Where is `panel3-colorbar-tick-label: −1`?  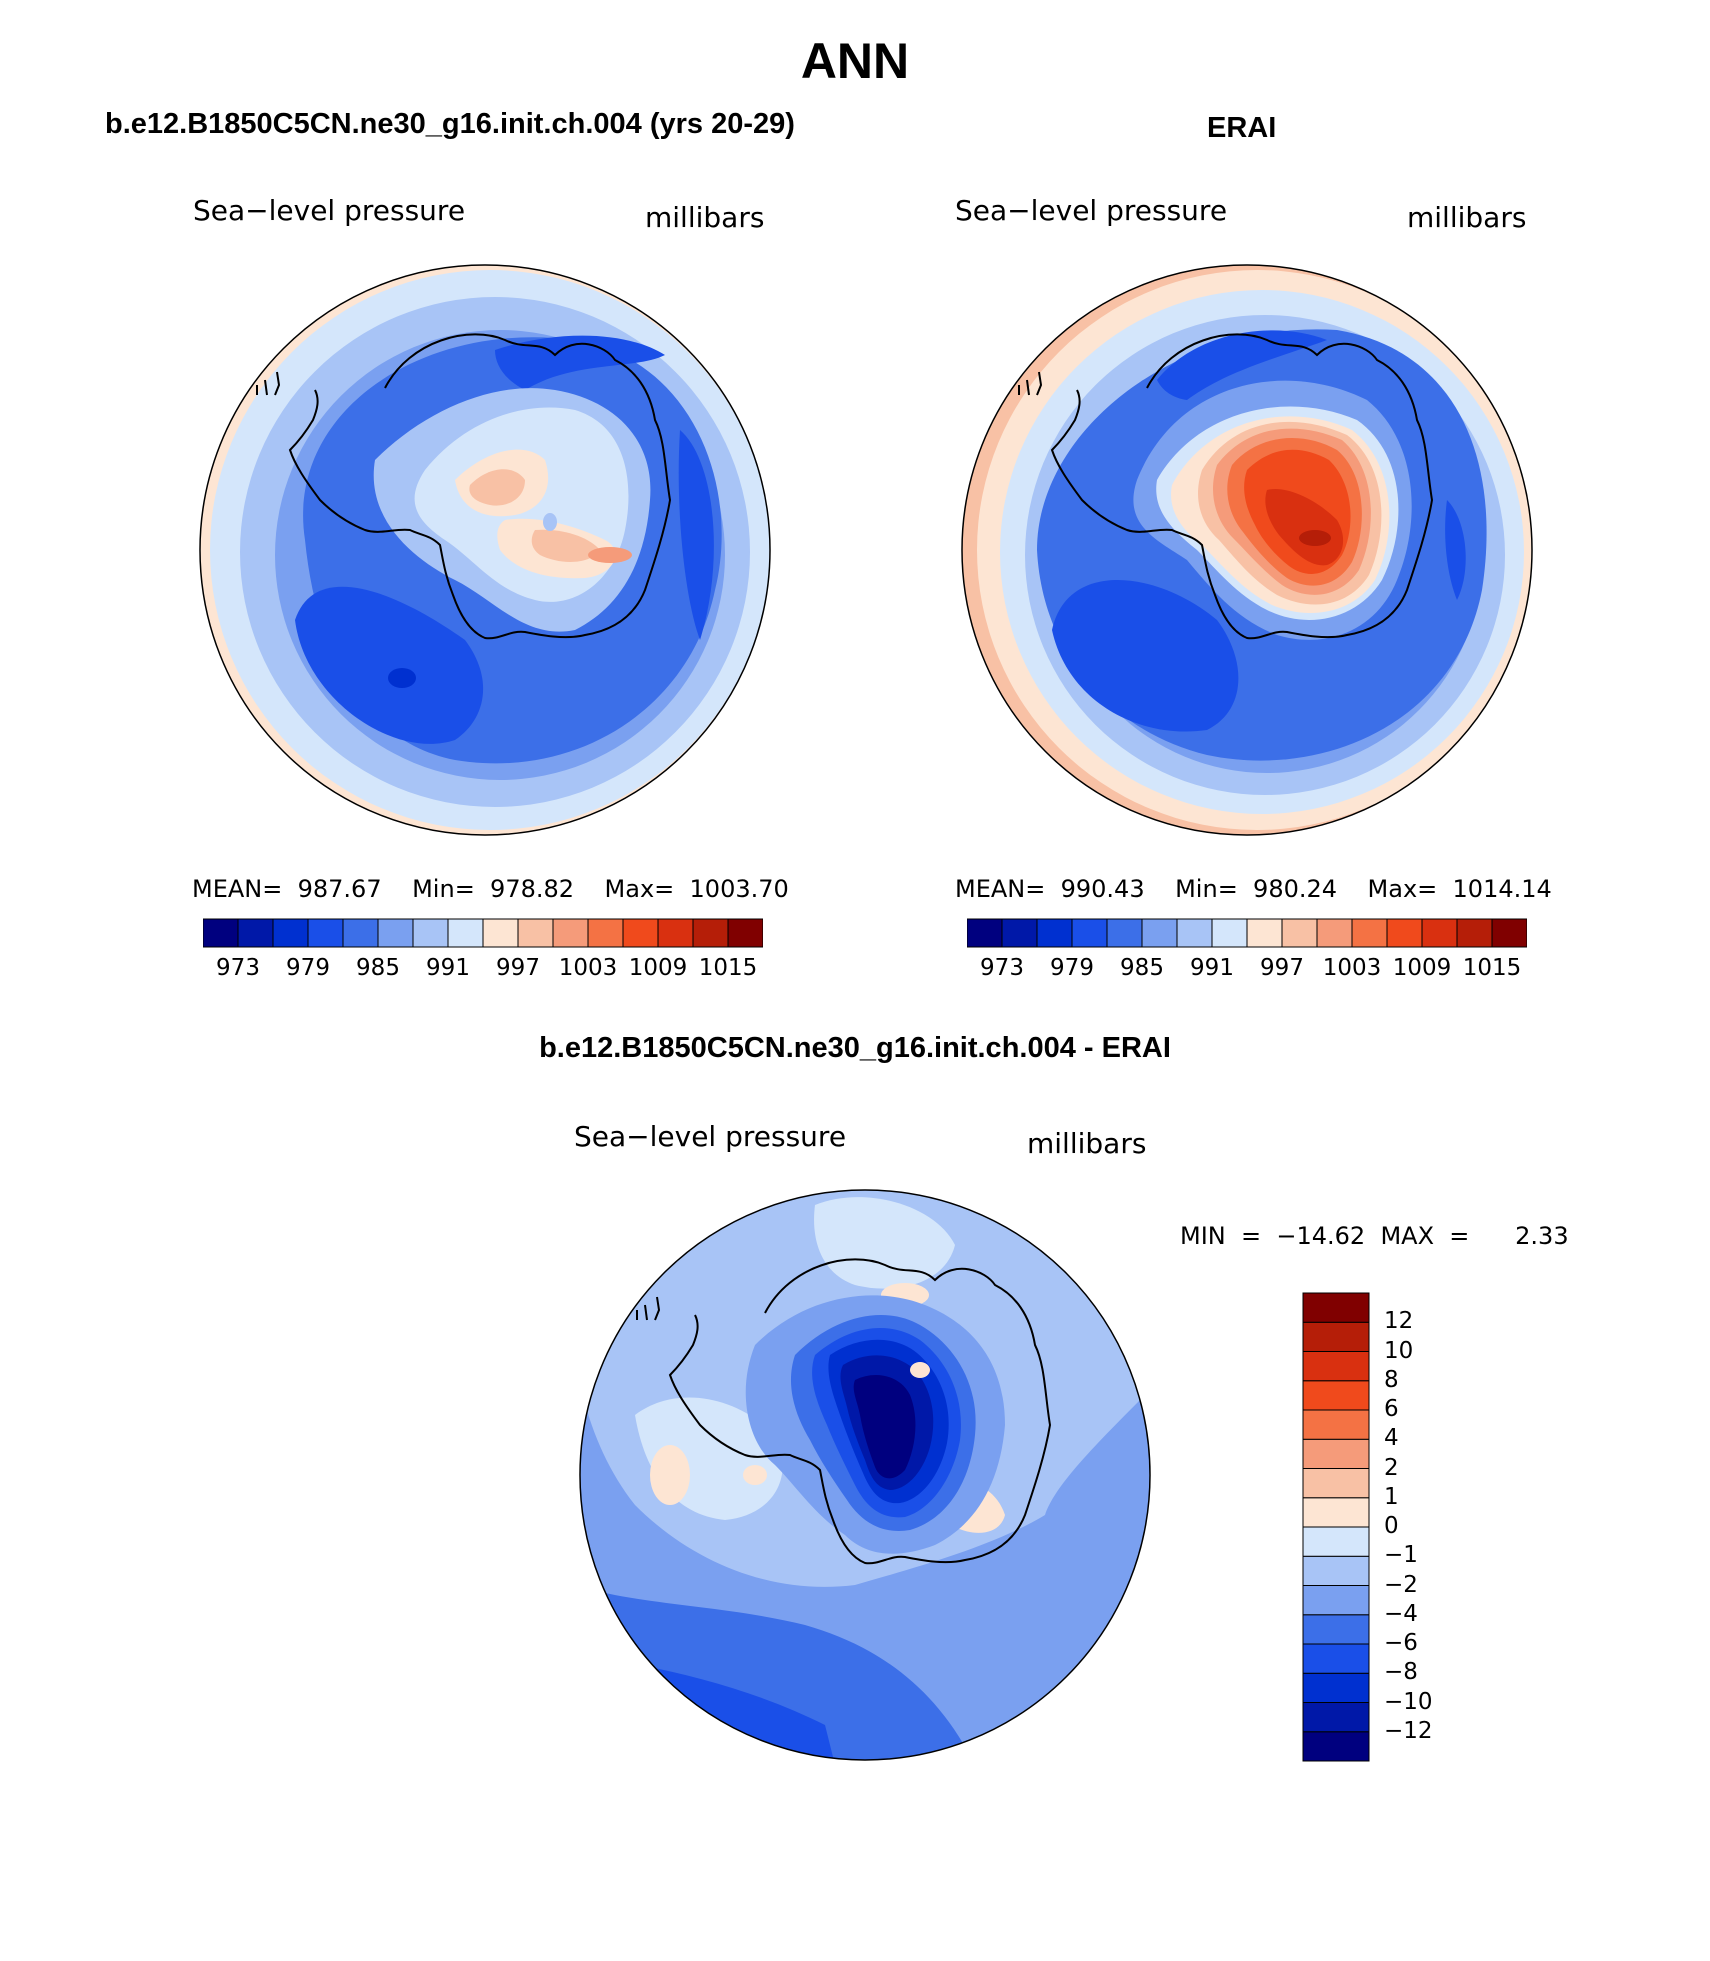 panel3-colorbar-tick-label: −1 is located at coordinates (1401, 1555).